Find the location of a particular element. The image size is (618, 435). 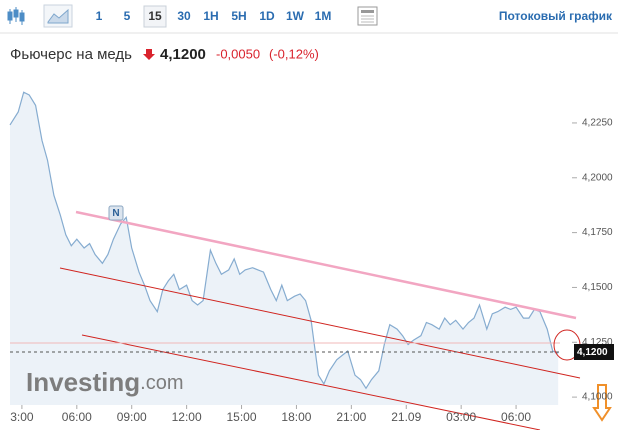

x-tick-label: 3:00 is located at coordinates (22, 417).